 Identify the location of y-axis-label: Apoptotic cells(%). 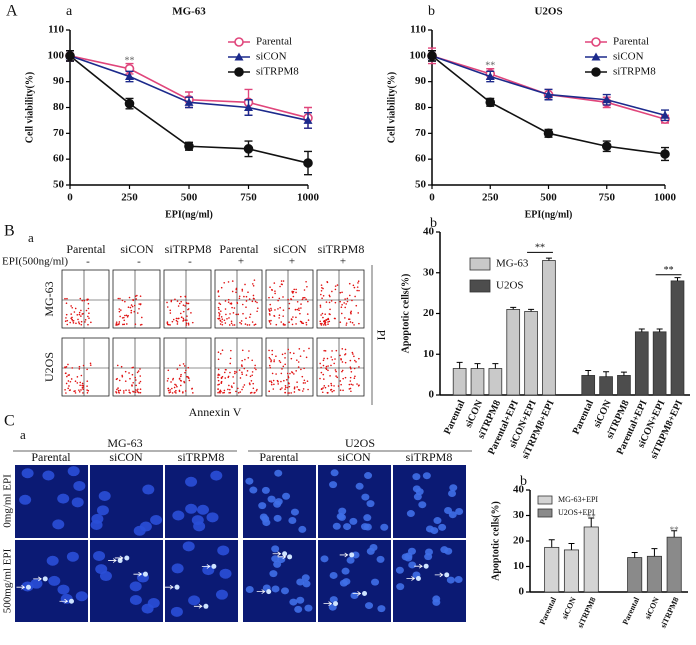
(405, 314).